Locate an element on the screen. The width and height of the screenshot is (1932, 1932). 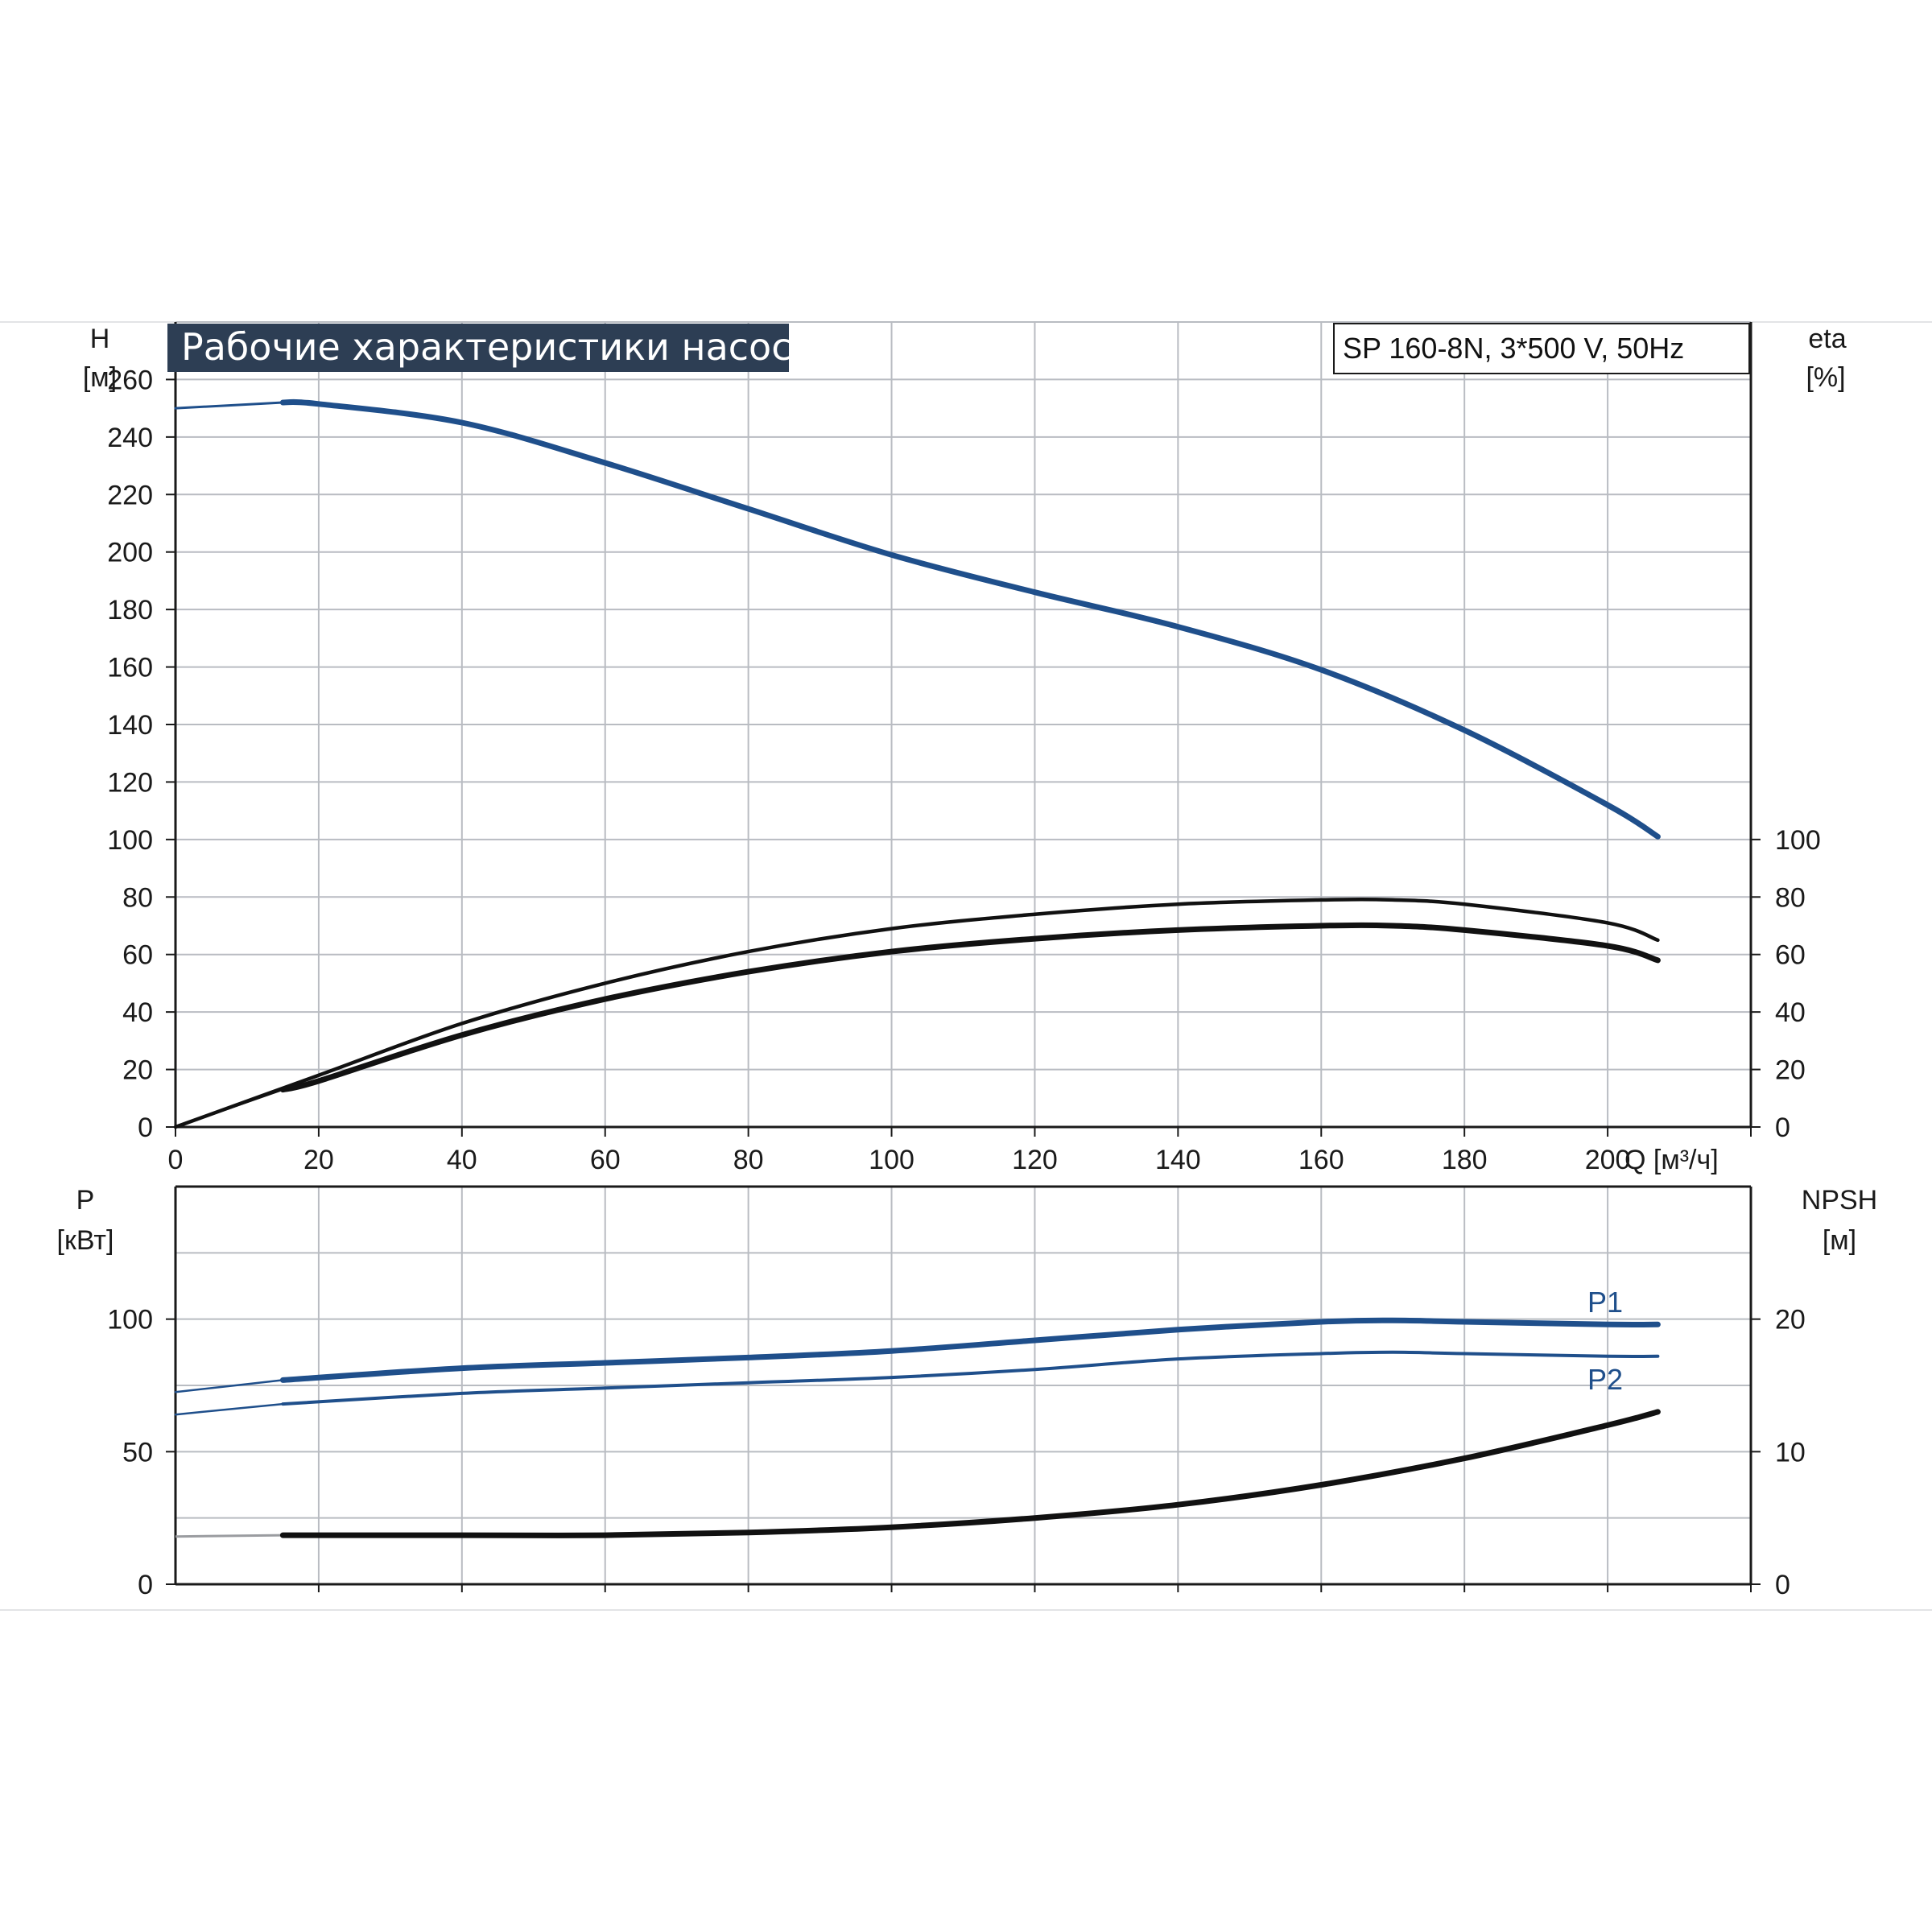
y-left-tick-label: 40 is located at coordinates (137, 1012).